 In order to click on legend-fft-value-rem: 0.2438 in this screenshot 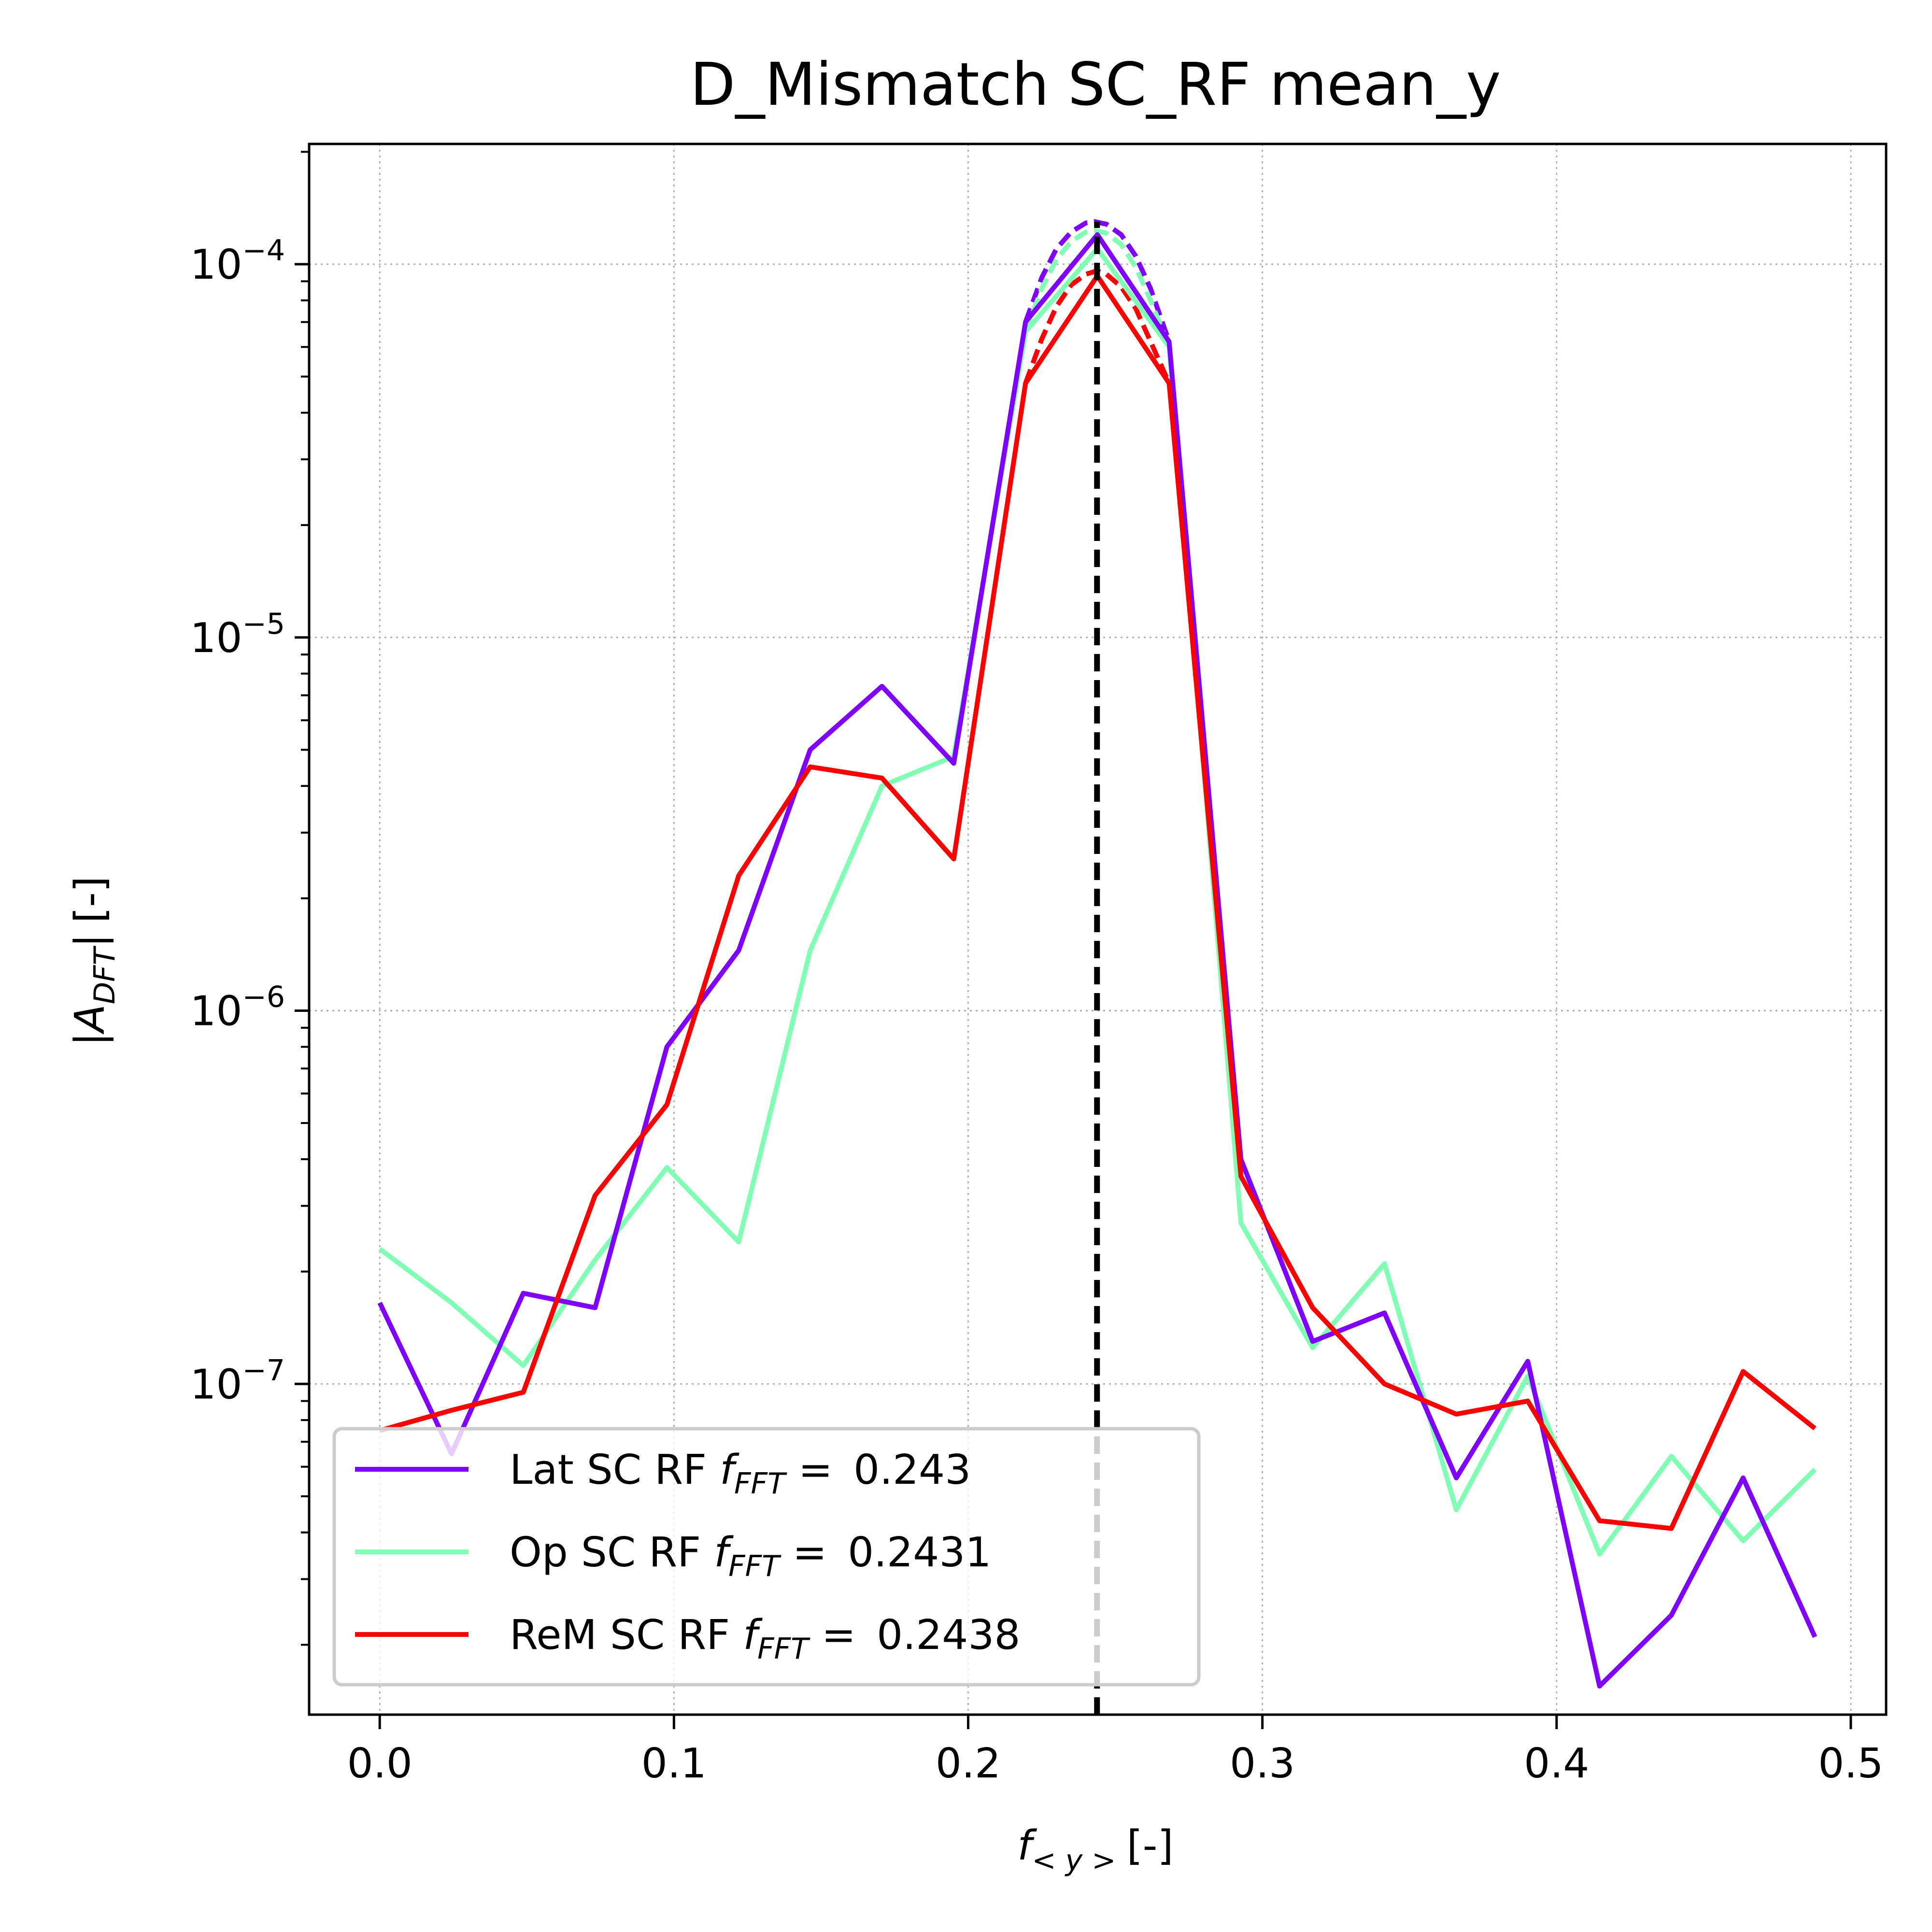, I will do `click(948, 1635)`.